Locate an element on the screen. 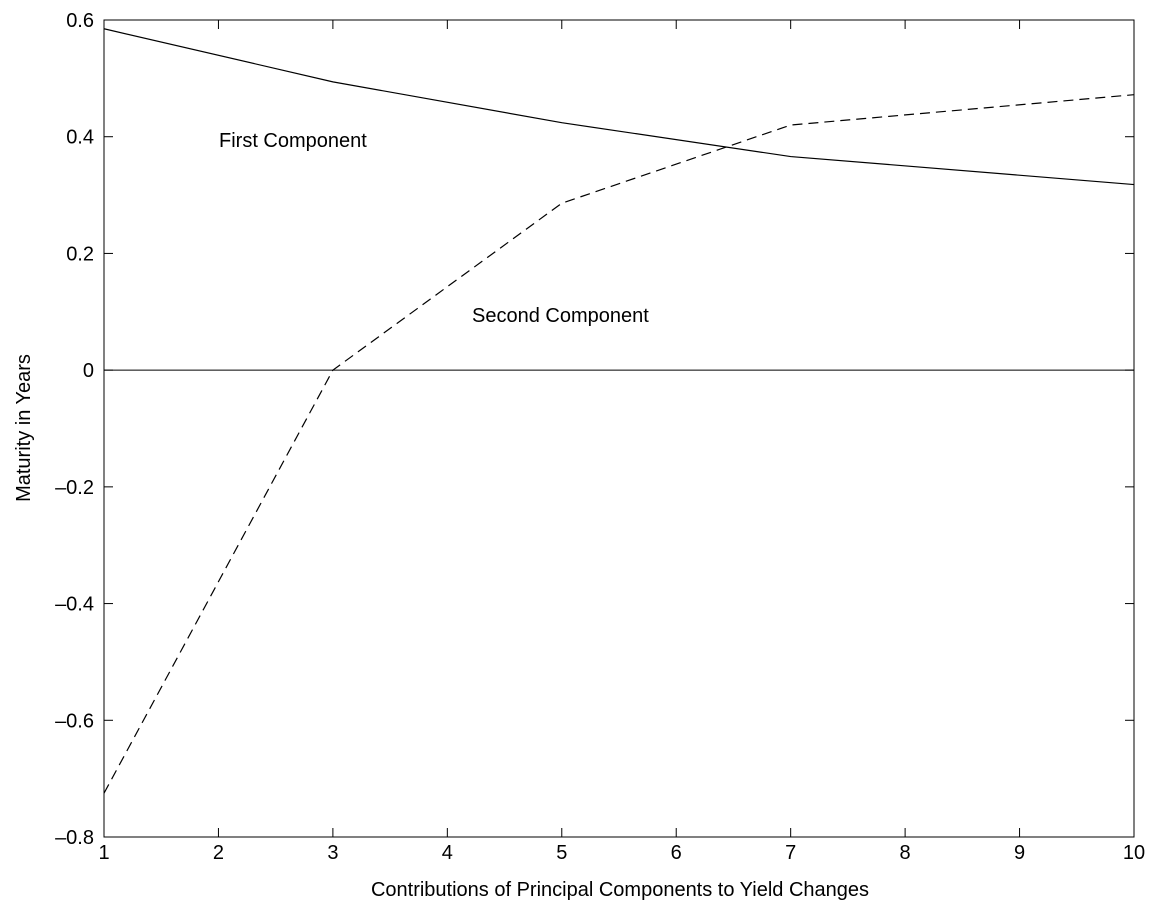 The height and width of the screenshot is (907, 1156). y-tick-label: 0 is located at coordinates (88, 371).